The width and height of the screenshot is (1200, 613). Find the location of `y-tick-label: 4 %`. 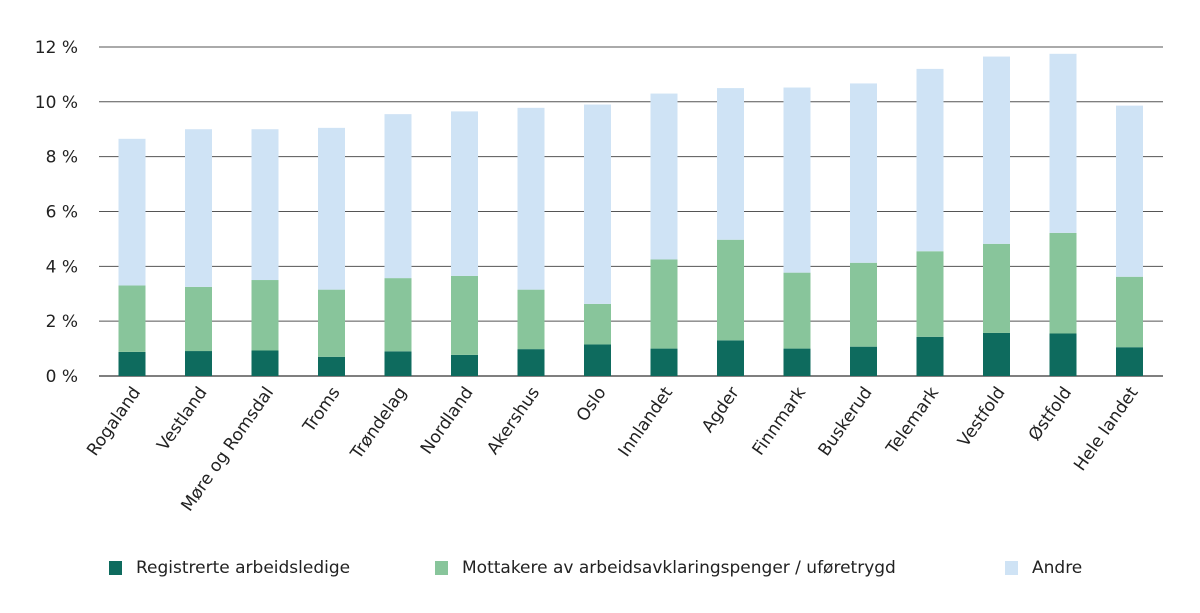

y-tick-label: 4 % is located at coordinates (62, 267).